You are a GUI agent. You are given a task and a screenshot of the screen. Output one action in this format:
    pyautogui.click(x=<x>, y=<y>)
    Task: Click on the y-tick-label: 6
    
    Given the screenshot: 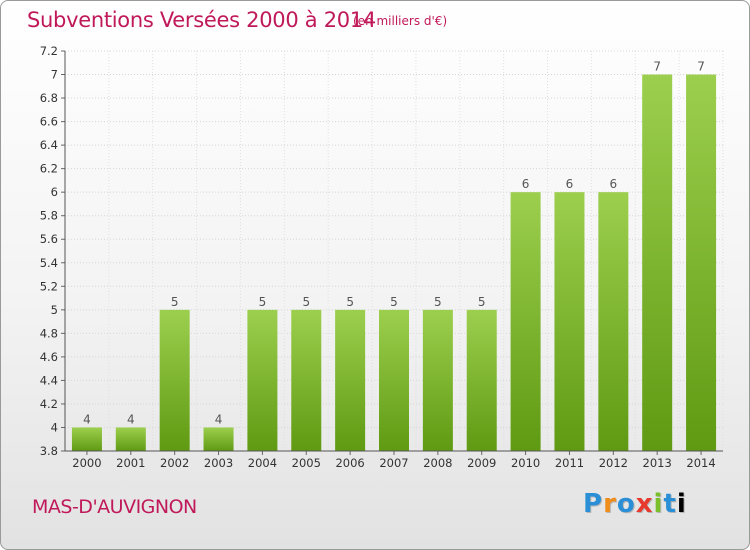 What is the action you would take?
    pyautogui.click(x=54, y=192)
    